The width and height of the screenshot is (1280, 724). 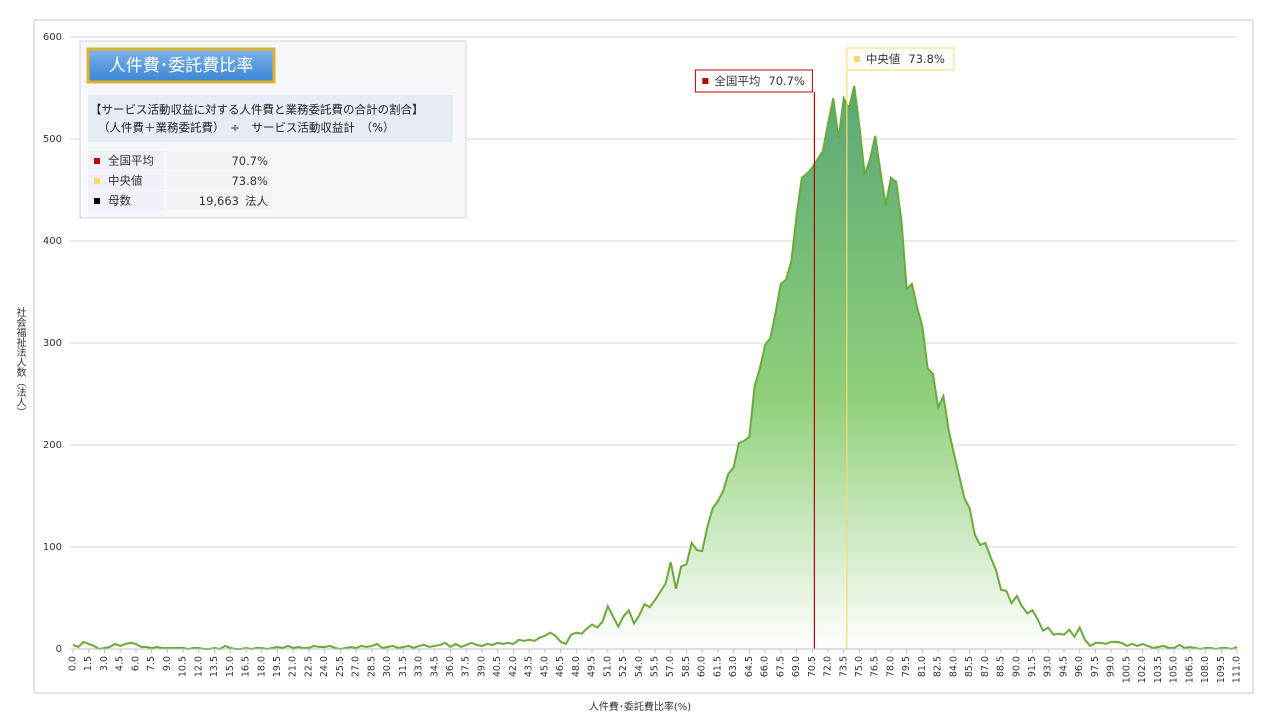 What do you see at coordinates (52, 241) in the screenshot?
I see `y-tick-label: 400` at bounding box center [52, 241].